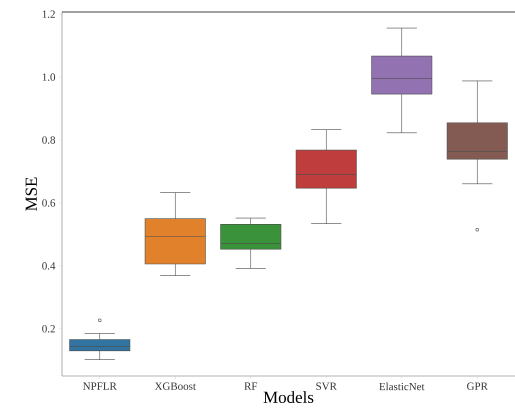 The height and width of the screenshot is (419, 515). I want to click on y-tick-label: 1.2, so click(48, 14).